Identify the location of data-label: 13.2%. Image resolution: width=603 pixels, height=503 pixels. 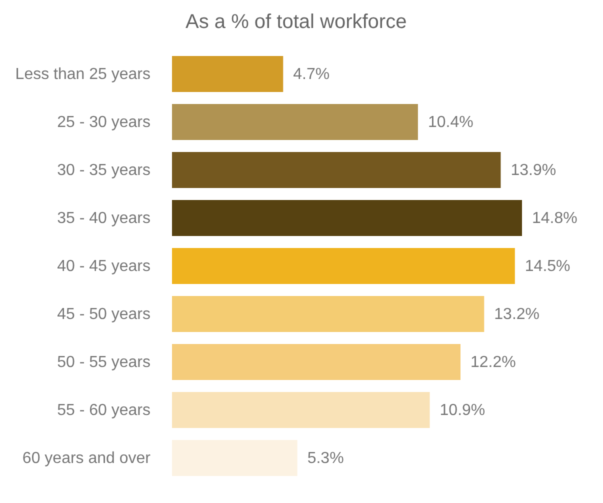
(517, 314).